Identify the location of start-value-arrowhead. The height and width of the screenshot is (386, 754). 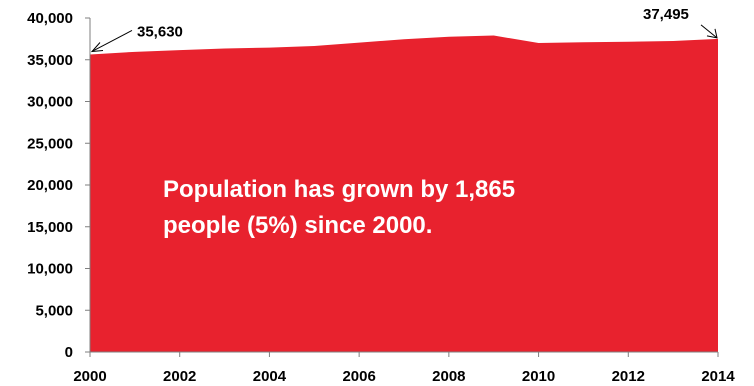
(97, 47).